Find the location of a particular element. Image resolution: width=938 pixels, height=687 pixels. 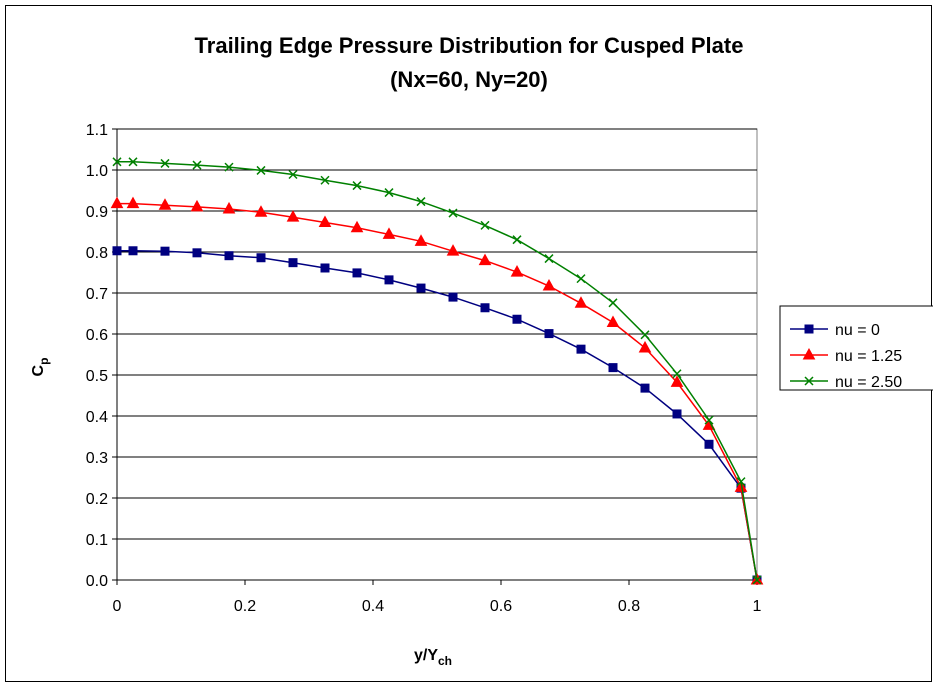

x-tick-label: 0.6 is located at coordinates (501, 606).